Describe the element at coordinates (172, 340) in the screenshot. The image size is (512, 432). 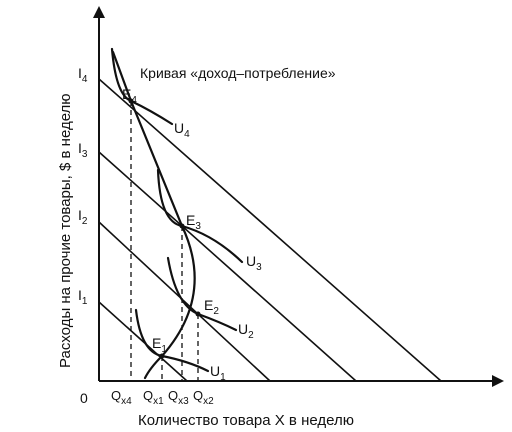
I see `indifference-curve-u1` at that location.